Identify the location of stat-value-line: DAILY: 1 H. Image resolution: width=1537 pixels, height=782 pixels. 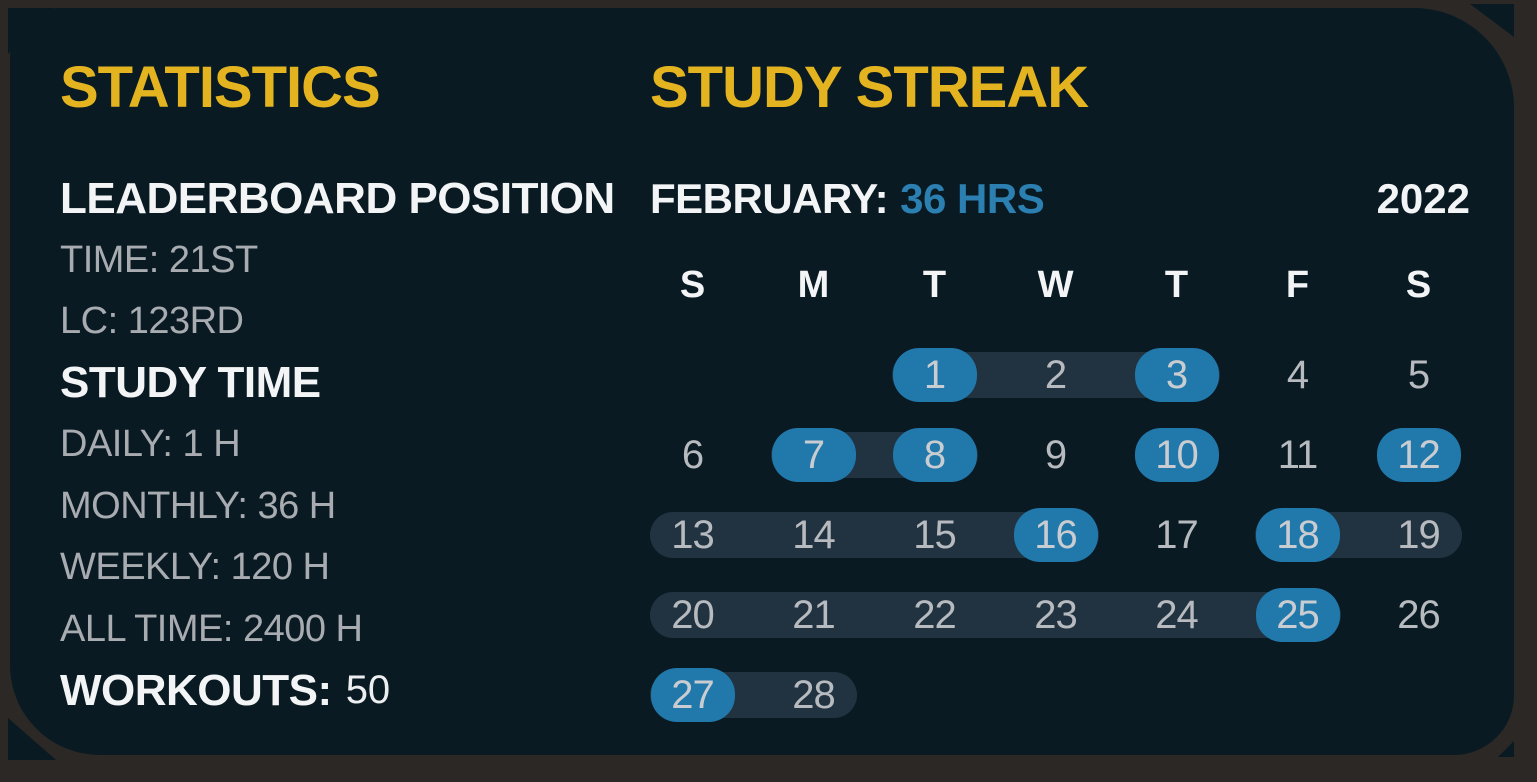
(150, 444).